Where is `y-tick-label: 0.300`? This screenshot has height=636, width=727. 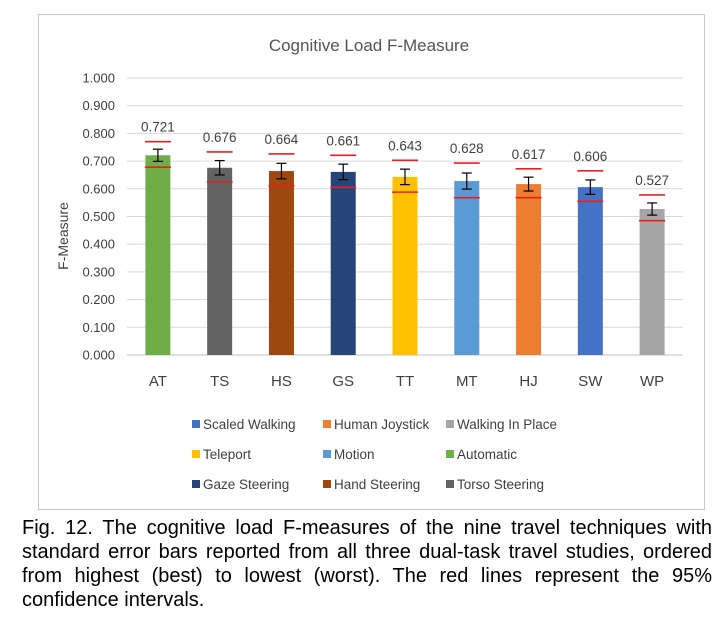
y-tick-label: 0.300 is located at coordinates (98, 271).